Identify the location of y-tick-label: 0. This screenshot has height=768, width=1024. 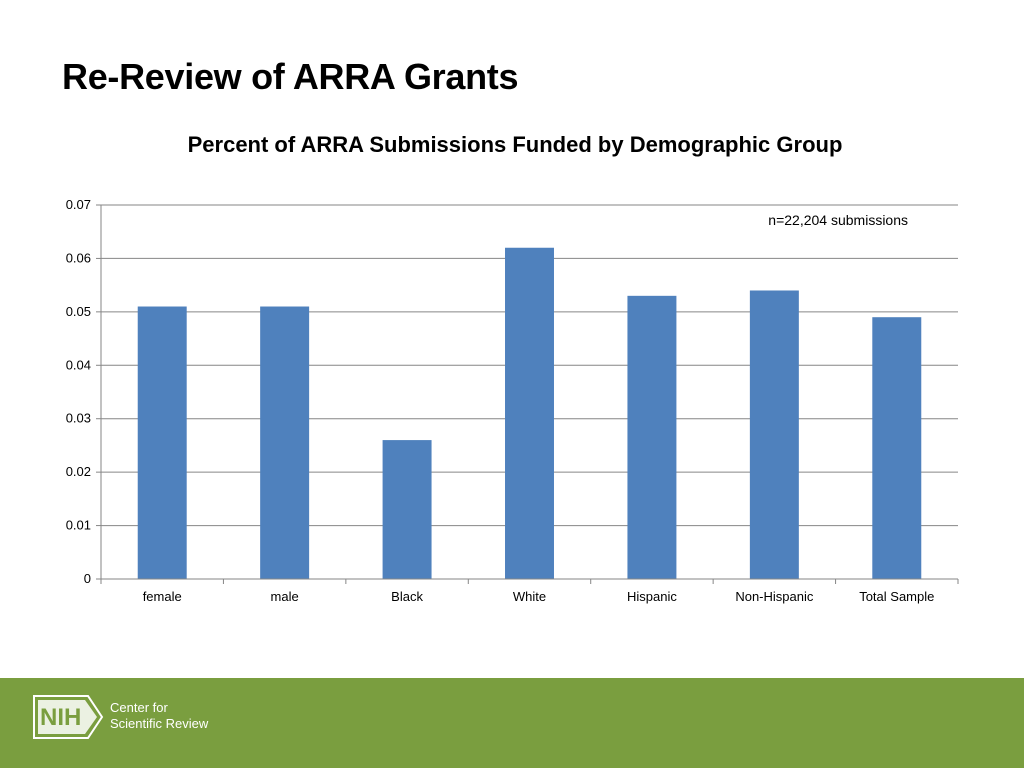
(87, 578).